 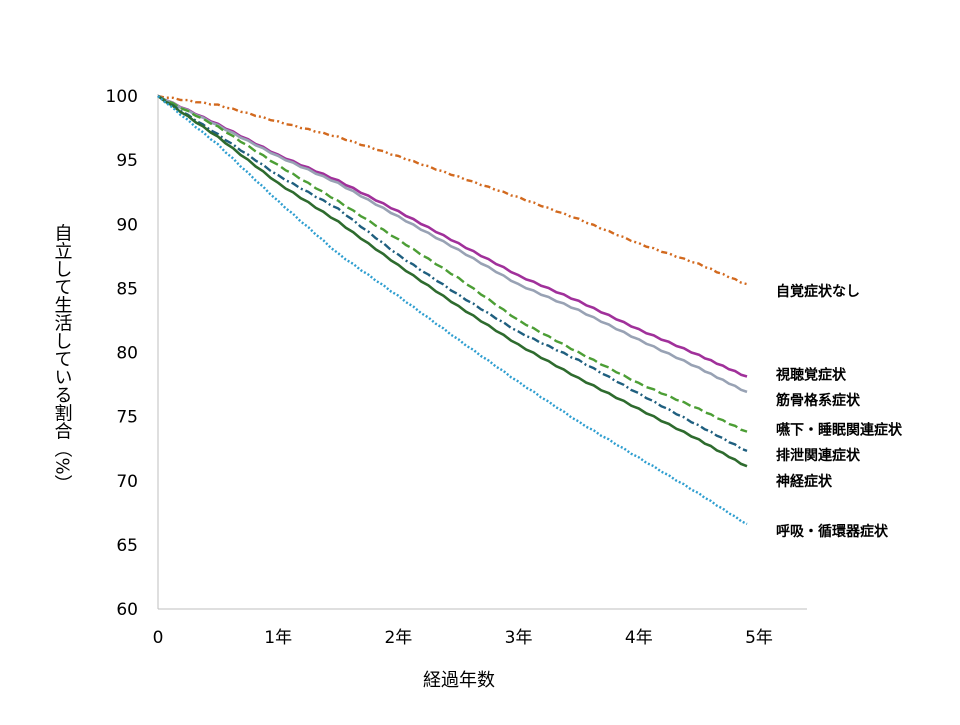 What do you see at coordinates (839, 429) in the screenshot?
I see `series-label: 嚥下・睡眠関連症状` at bounding box center [839, 429].